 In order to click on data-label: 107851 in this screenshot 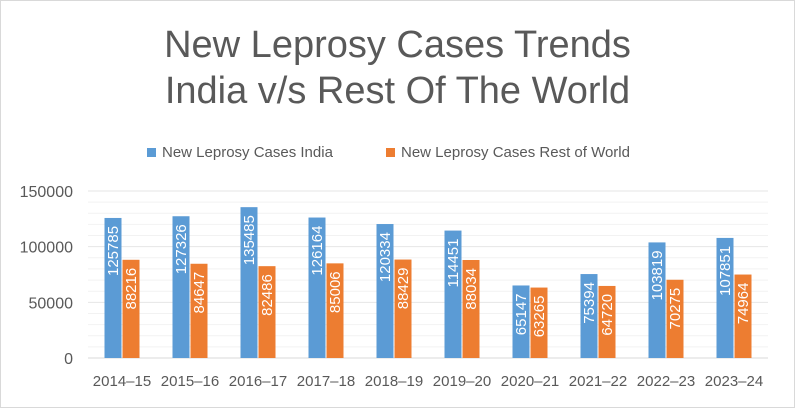, I will do `click(725, 271)`.